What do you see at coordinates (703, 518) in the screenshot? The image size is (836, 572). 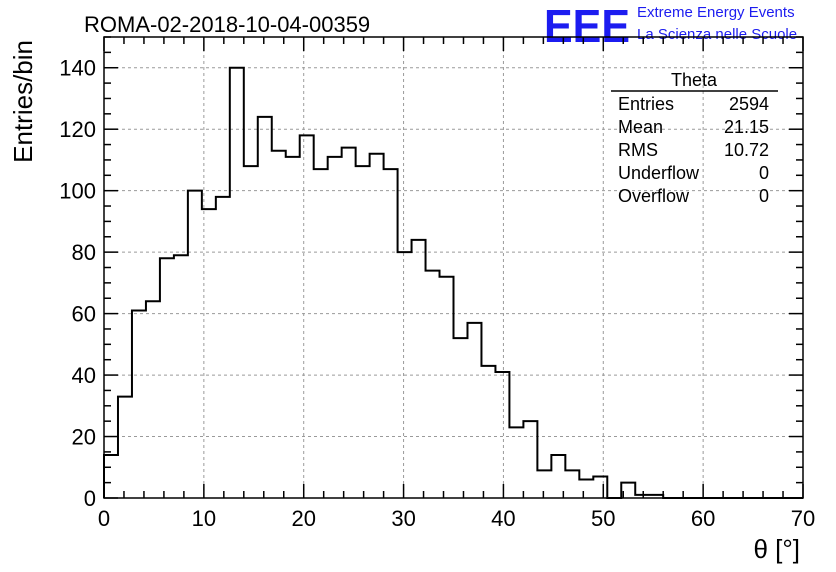 I see `x-tick-label: 60` at bounding box center [703, 518].